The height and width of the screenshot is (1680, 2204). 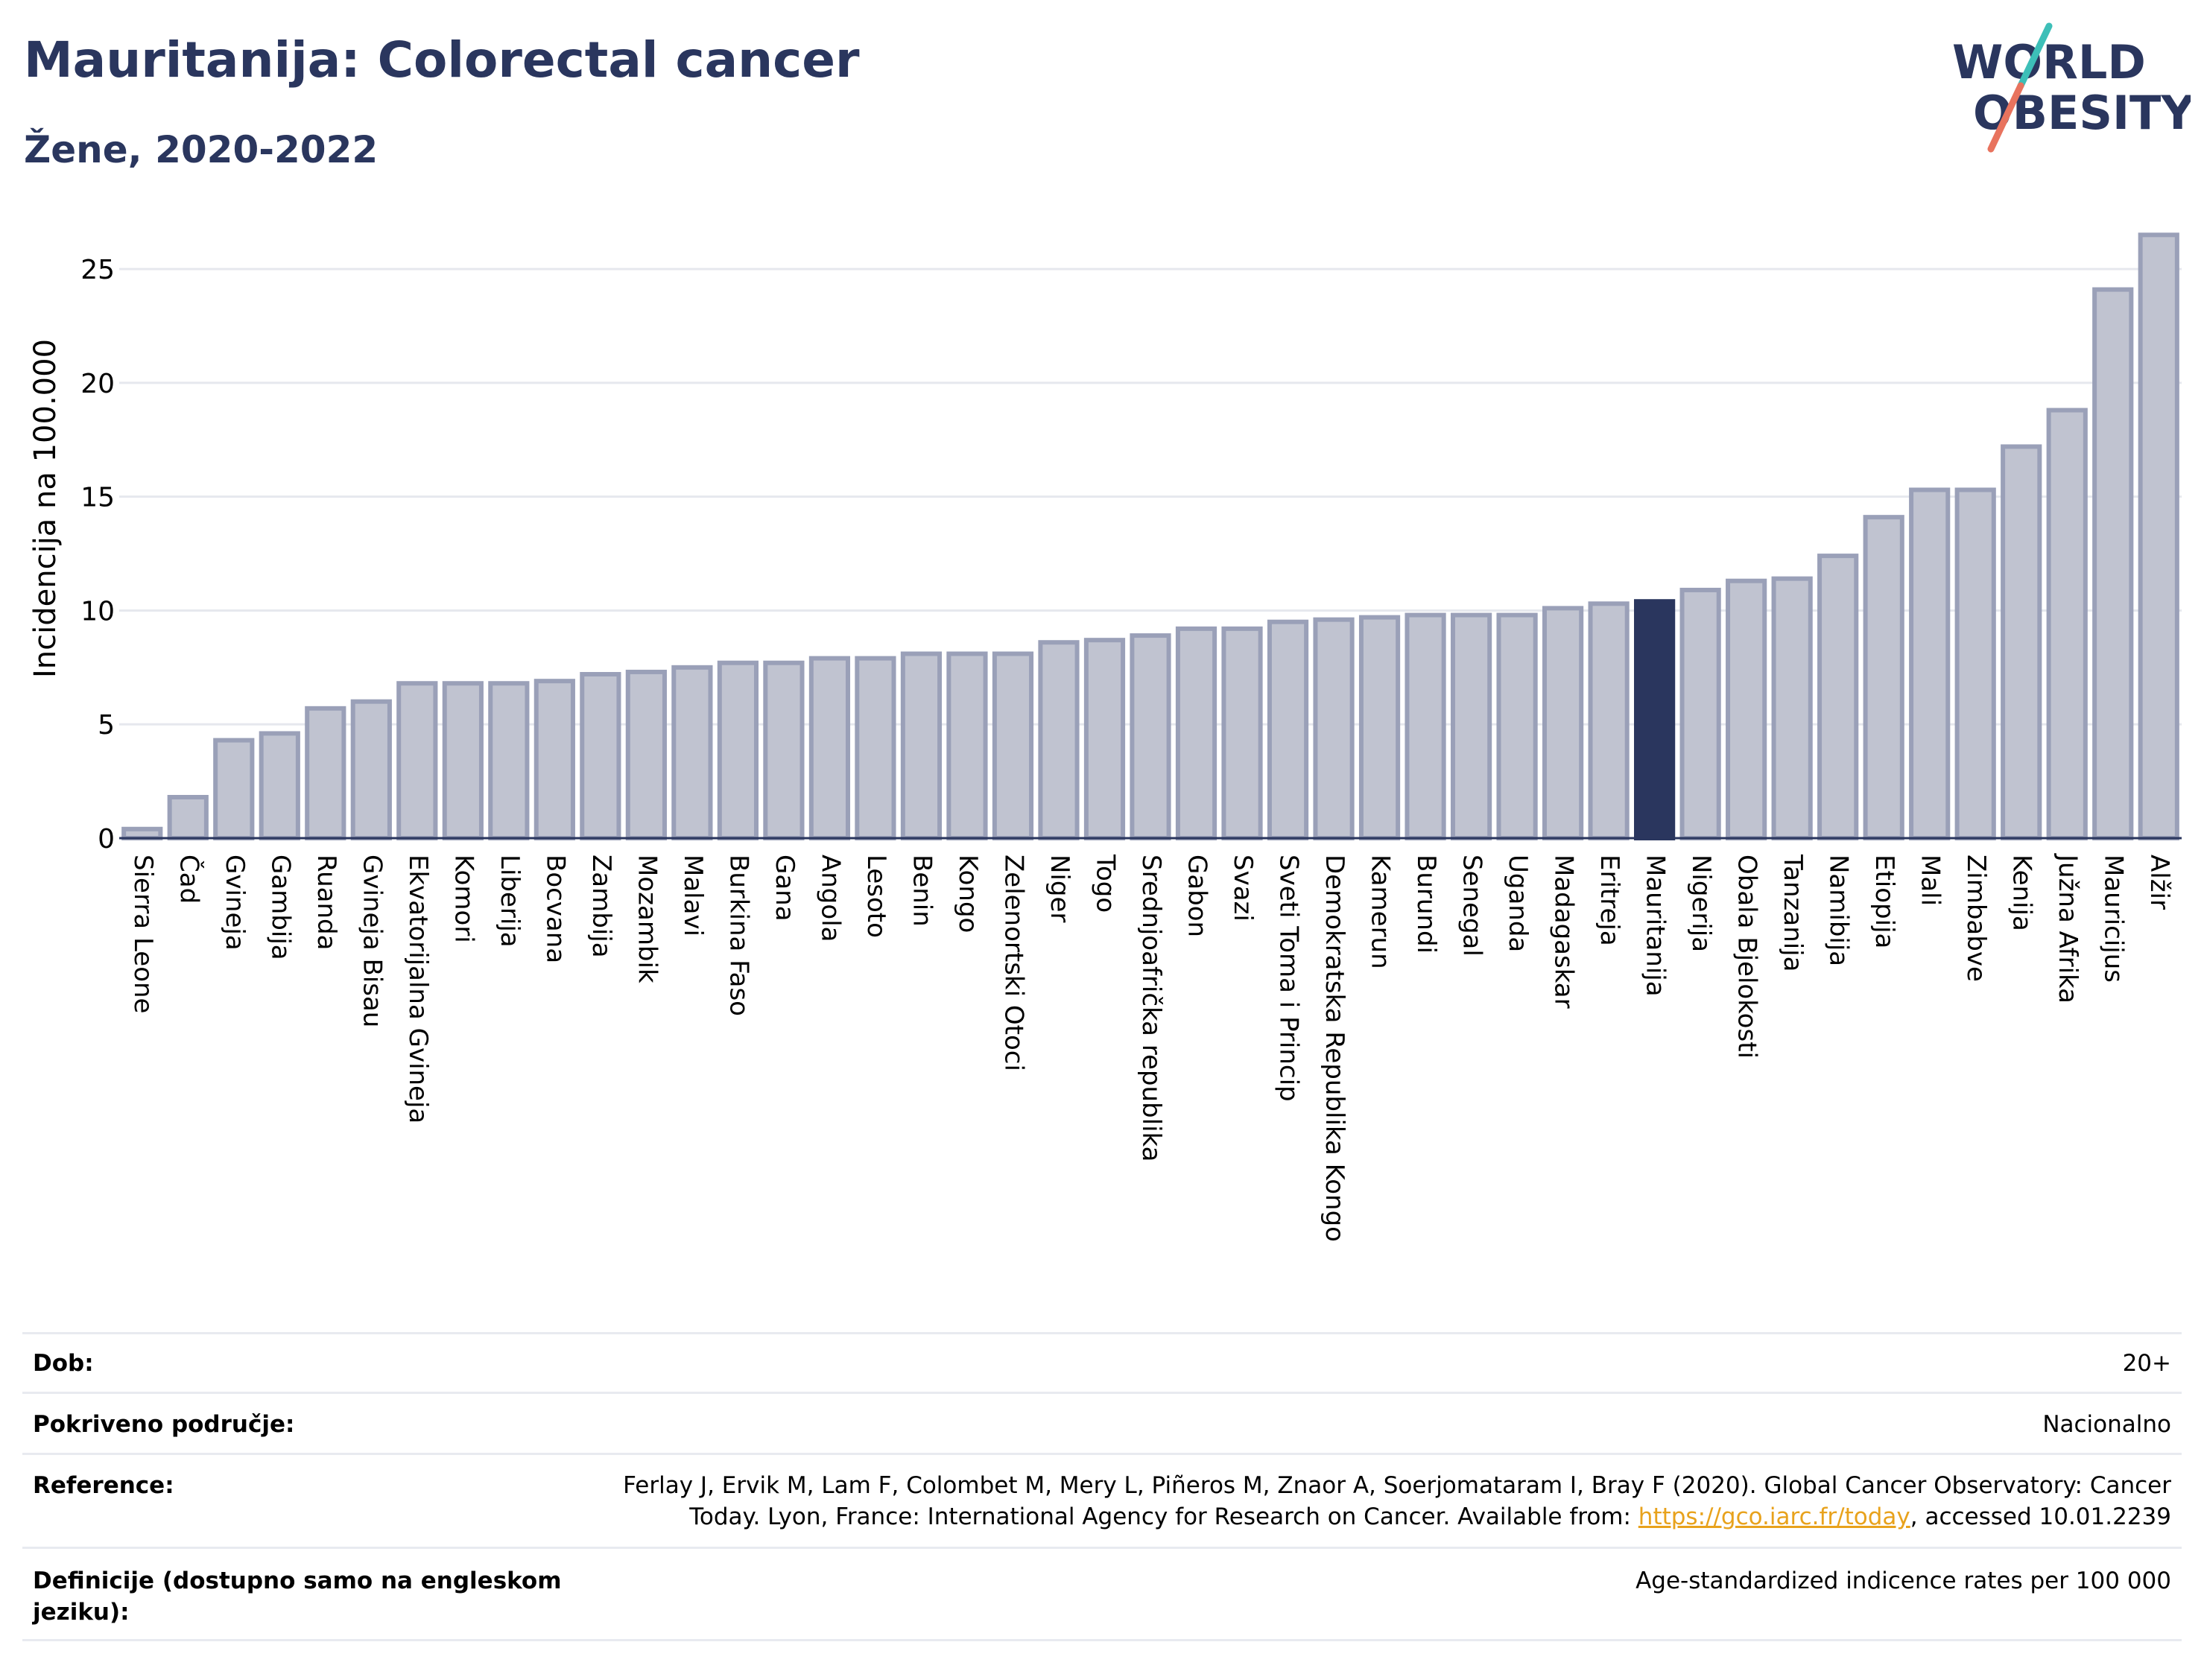 I want to click on x-tick-label: Kamerun, so click(x=1381, y=912).